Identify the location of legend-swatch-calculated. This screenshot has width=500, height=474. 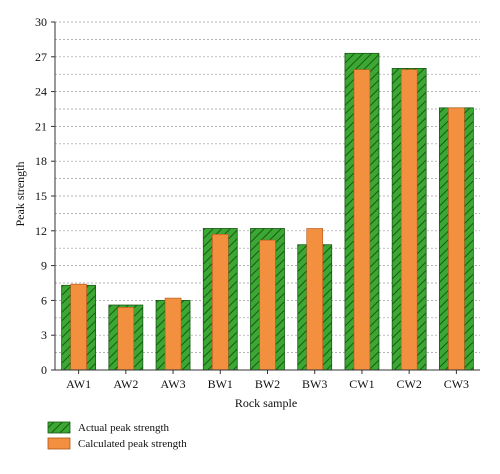
(59, 443).